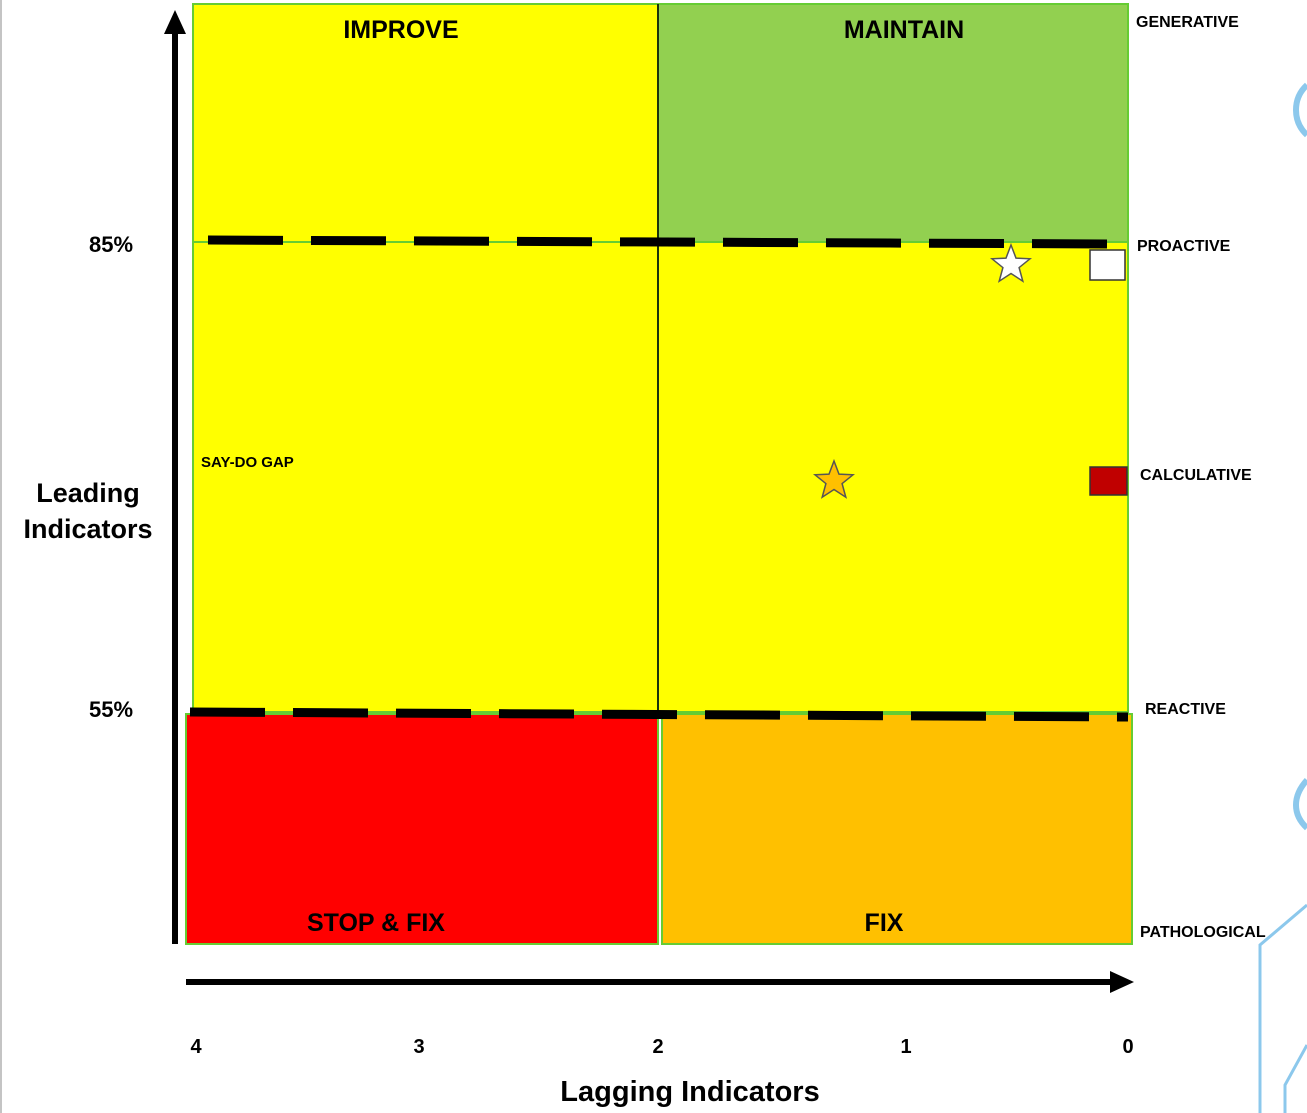 Image resolution: width=1307 pixels, height=1113 pixels. What do you see at coordinates (1295, 1078) in the screenshot?
I see `decorative-shape-bottom-inner` at bounding box center [1295, 1078].